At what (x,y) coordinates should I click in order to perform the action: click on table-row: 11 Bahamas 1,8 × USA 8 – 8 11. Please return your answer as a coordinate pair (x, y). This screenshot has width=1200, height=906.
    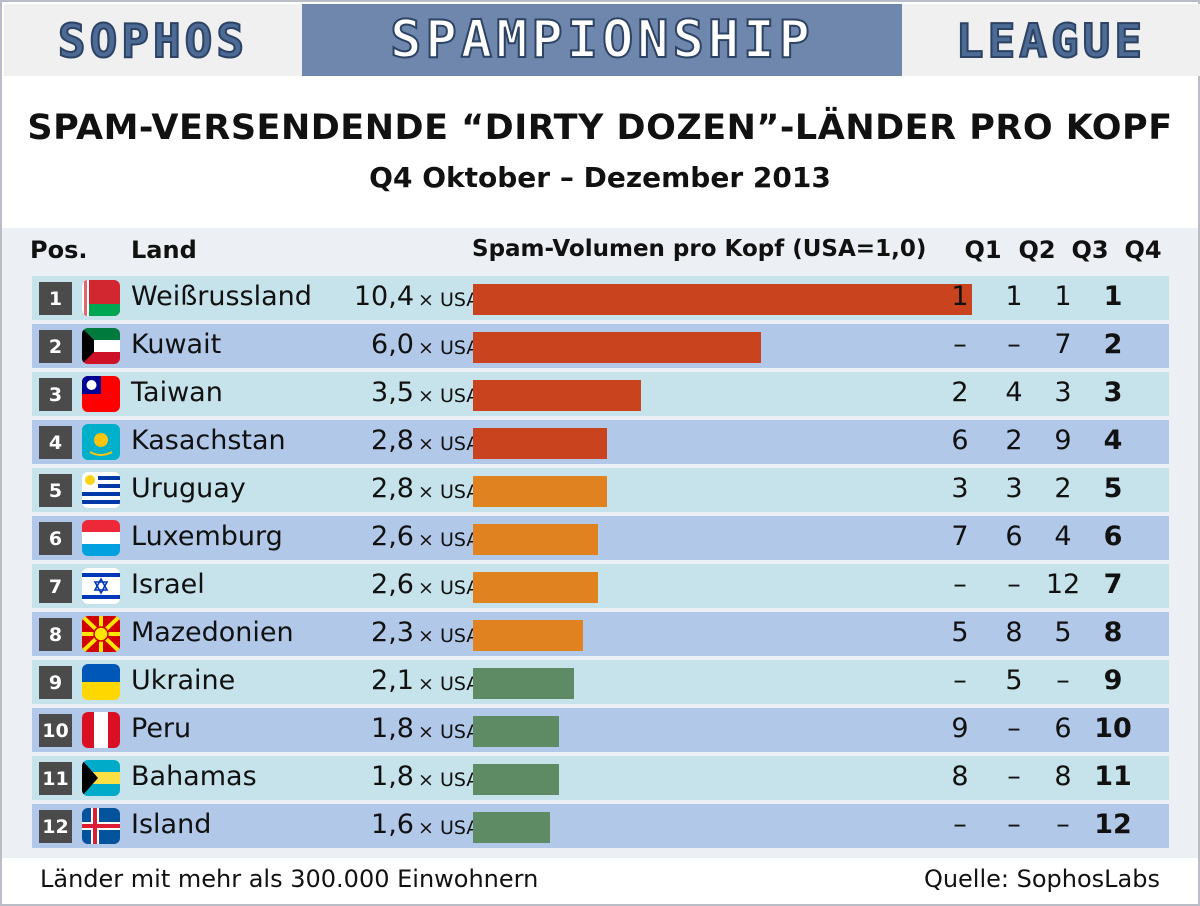
    Looking at the image, I should click on (600, 778).